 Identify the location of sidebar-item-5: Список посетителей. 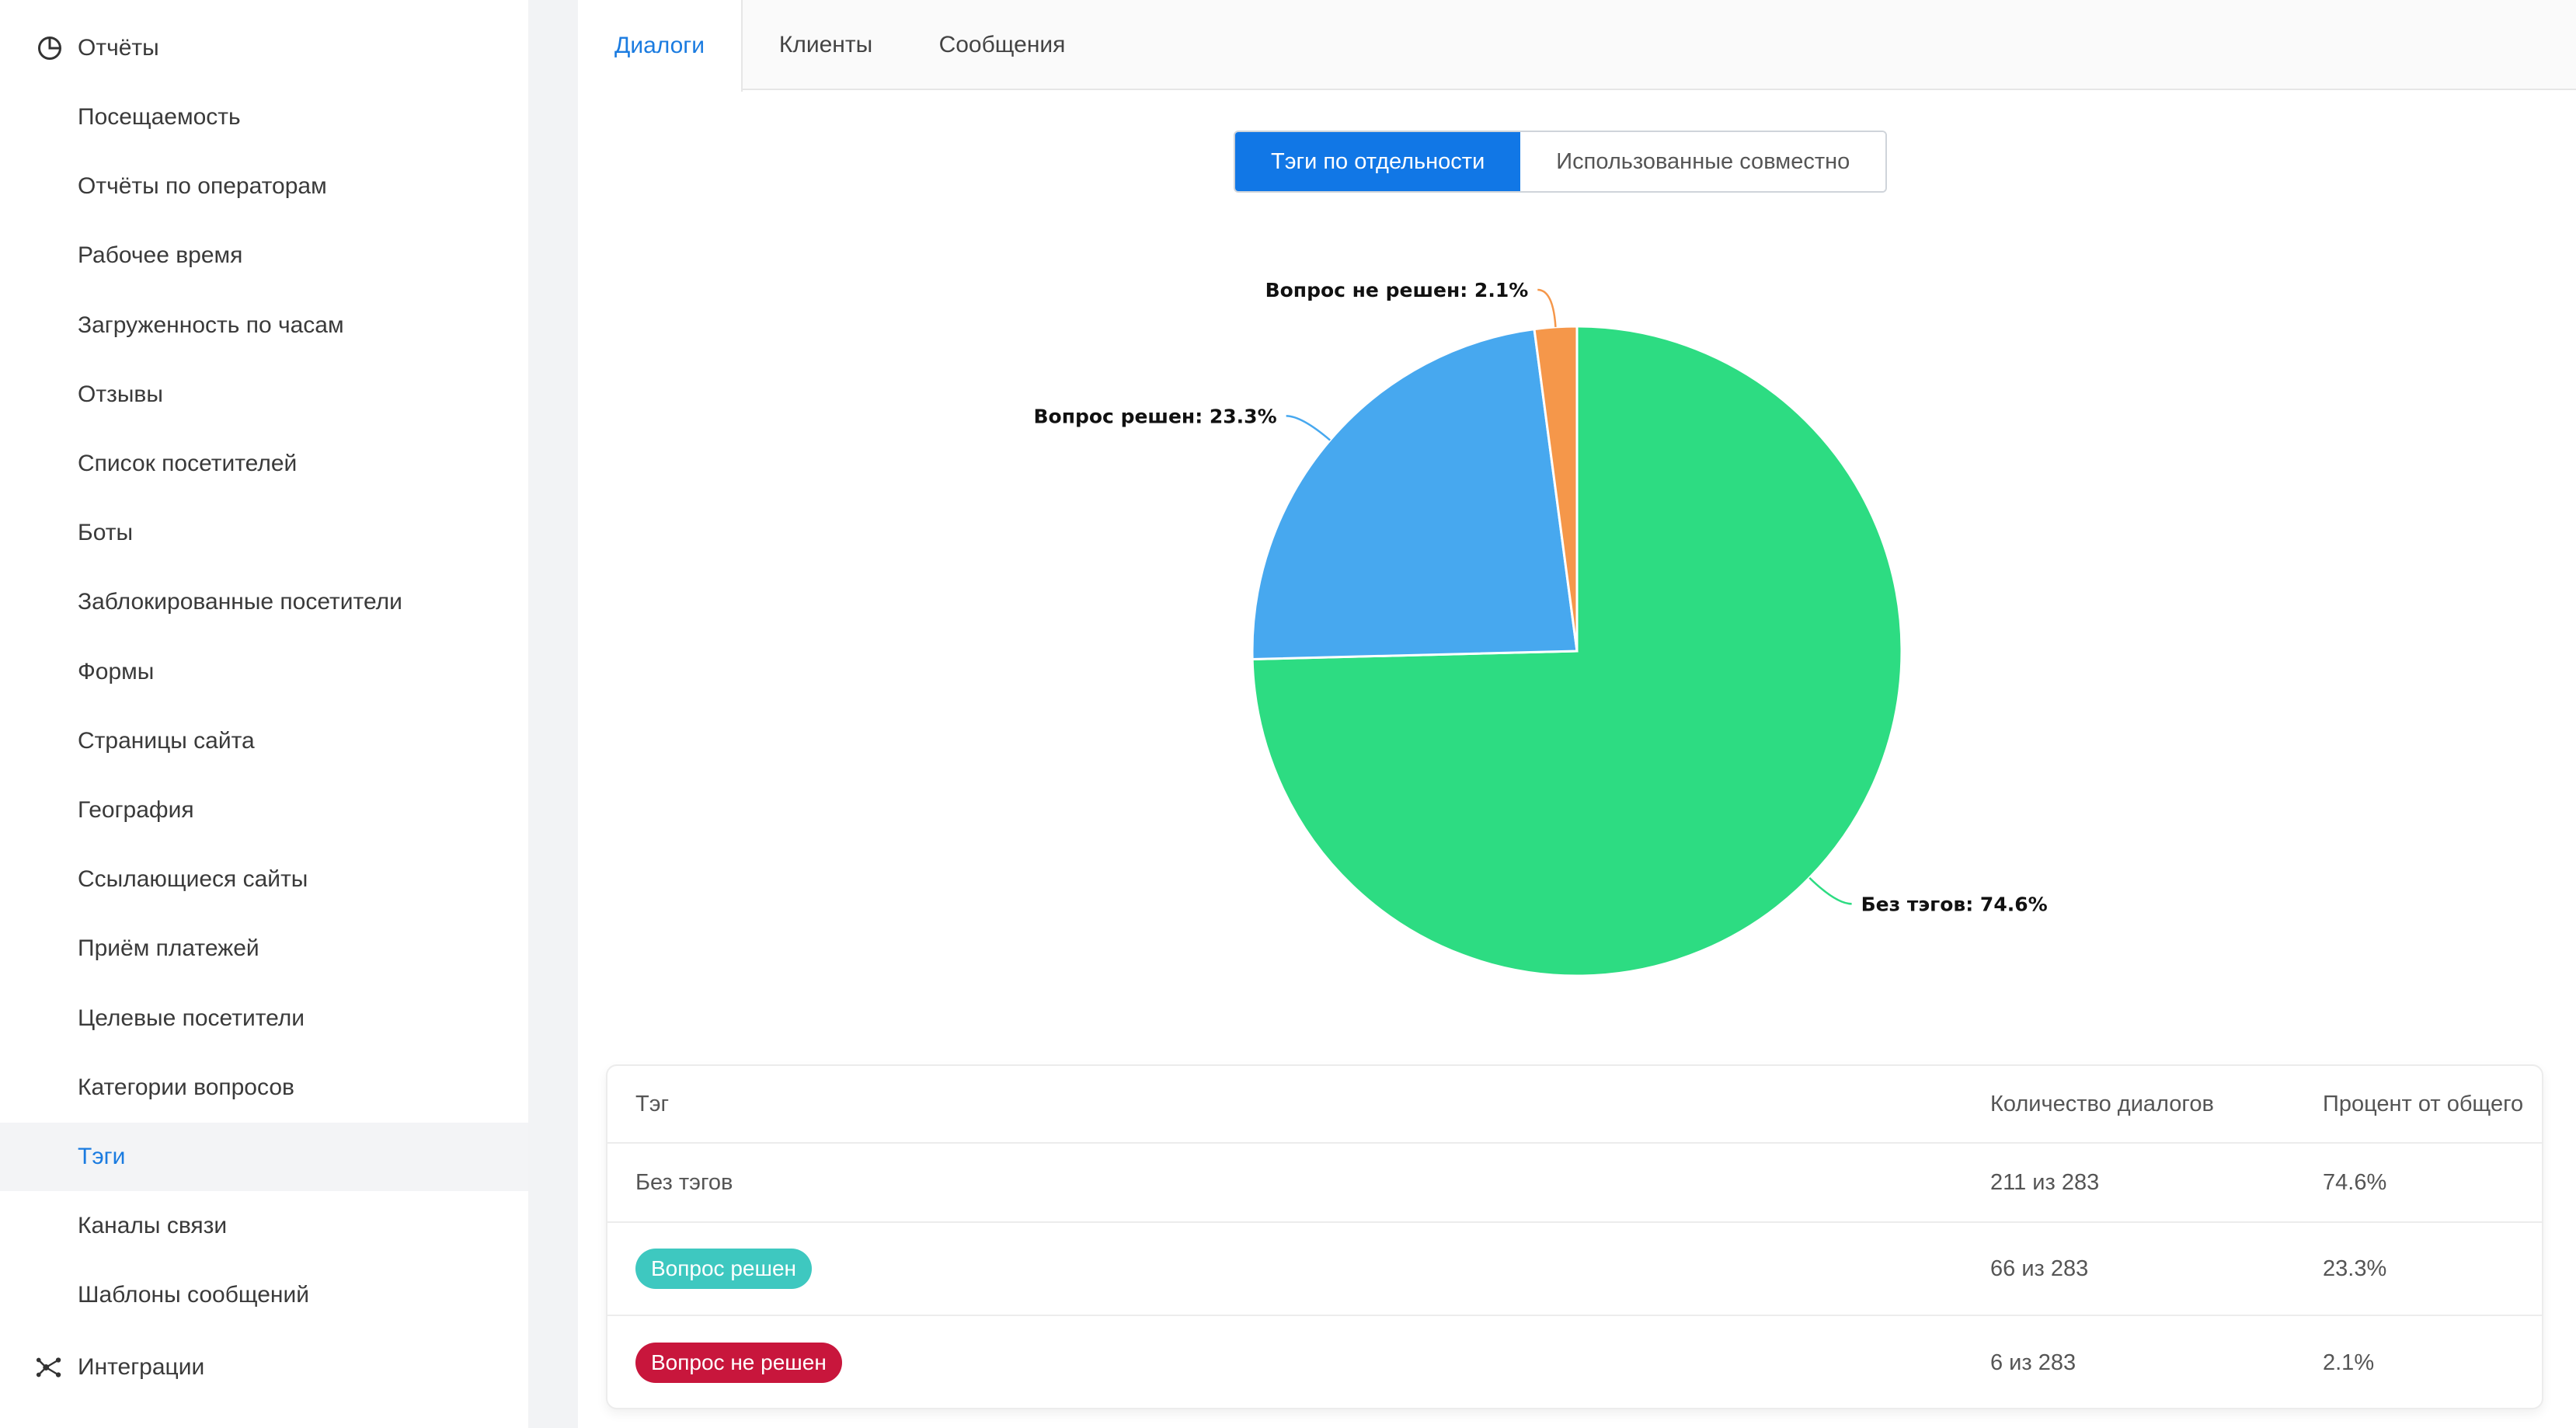
(264, 464).